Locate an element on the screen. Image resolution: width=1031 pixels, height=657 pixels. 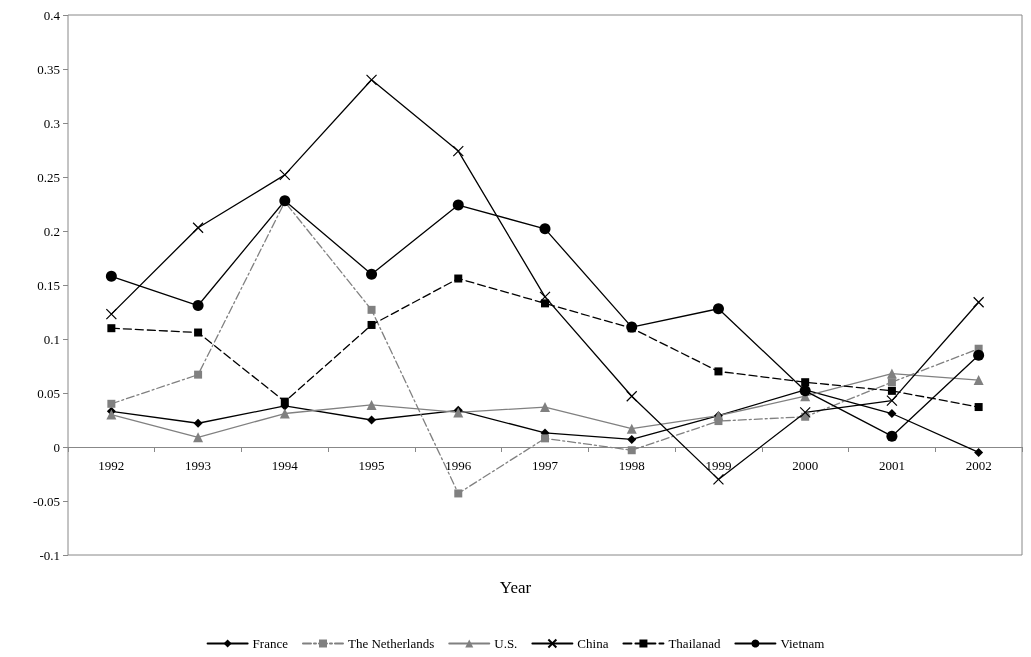
y-tick-label: 0.35 is located at coordinates (48, 69).